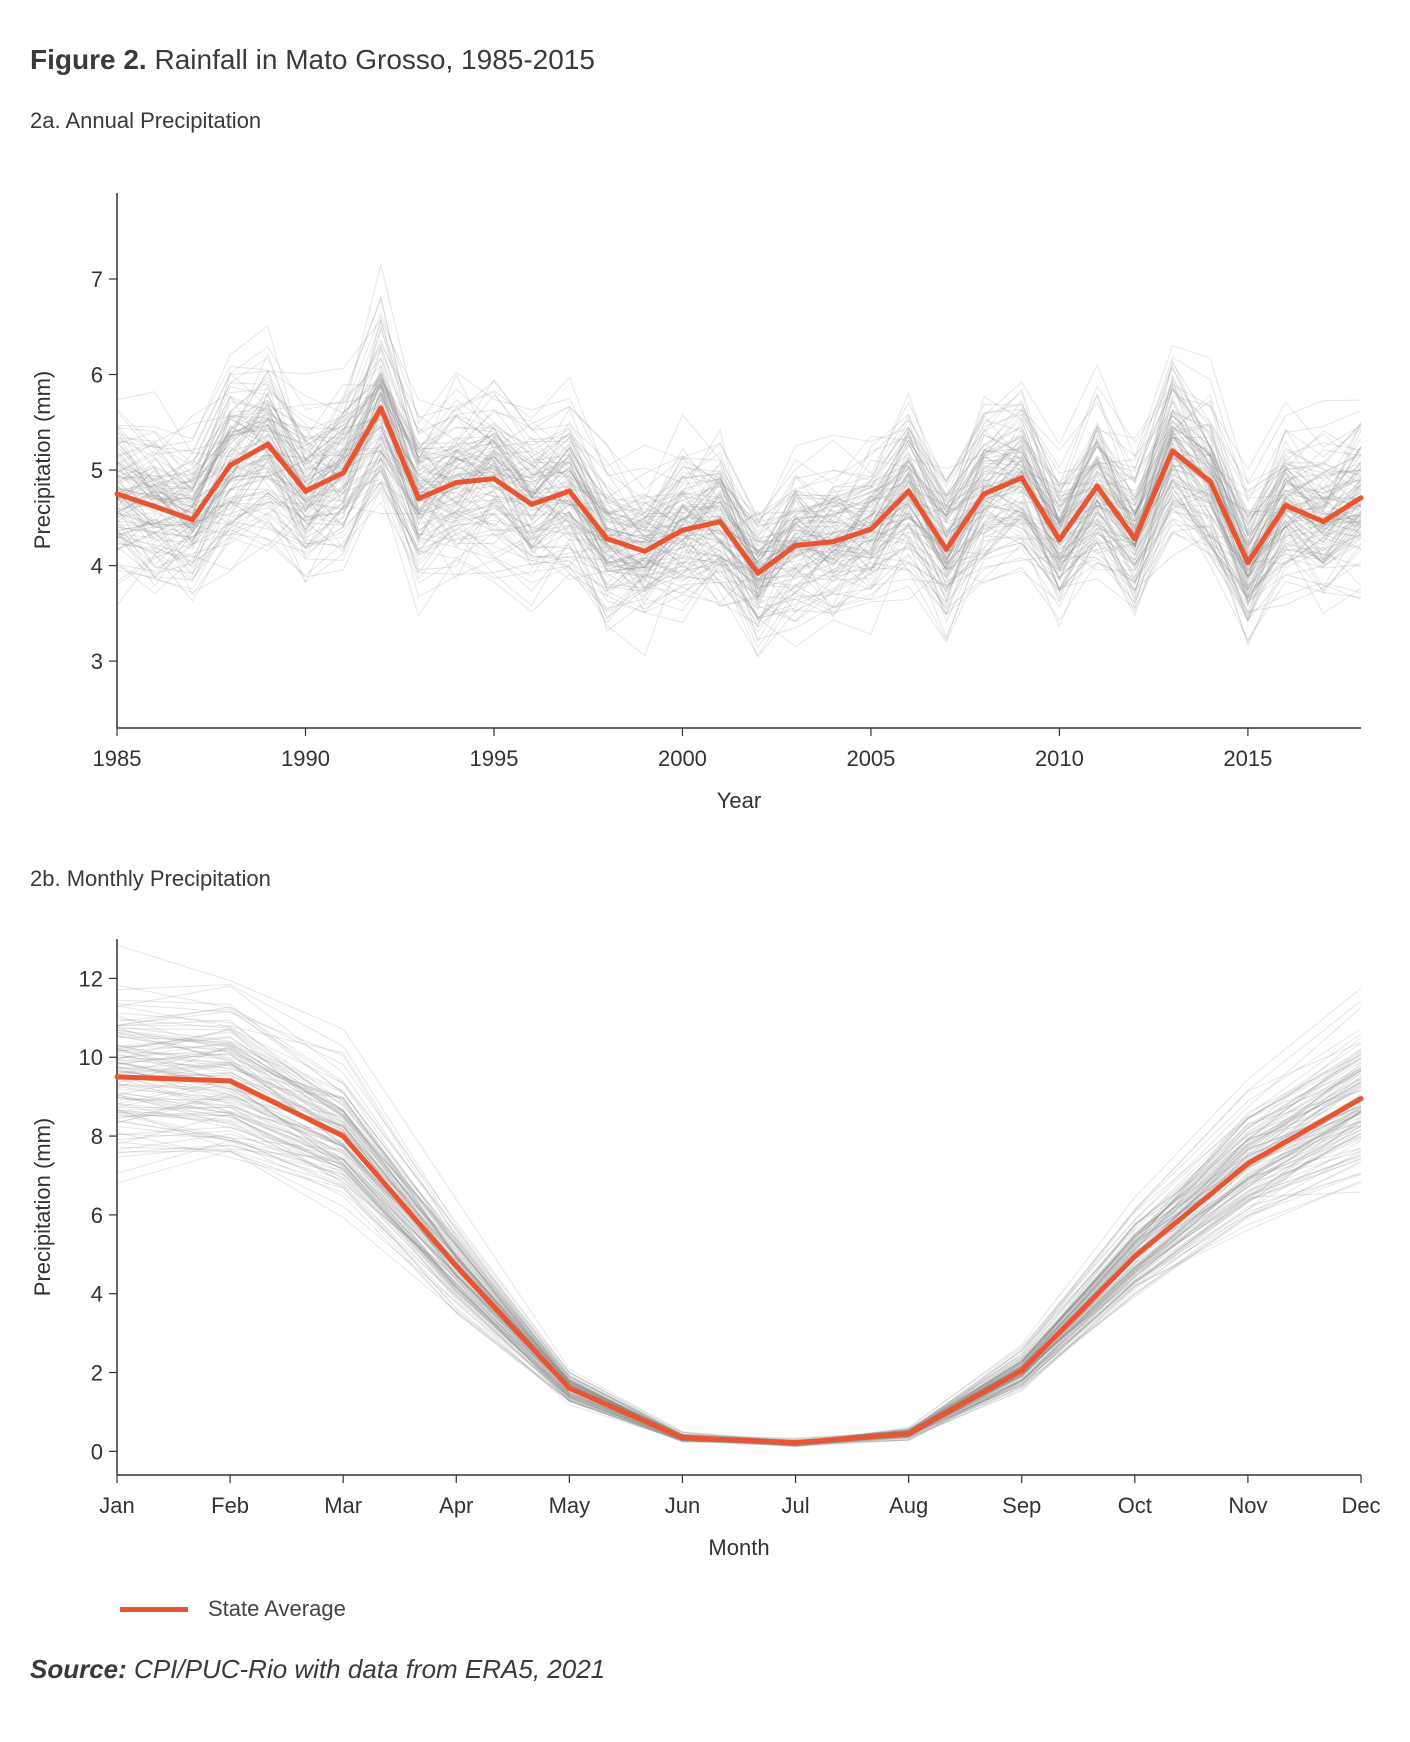 This screenshot has width=1410, height=1742. Describe the element at coordinates (739, 800) in the screenshot. I see `chart-a-x-axis-title: Year` at that location.